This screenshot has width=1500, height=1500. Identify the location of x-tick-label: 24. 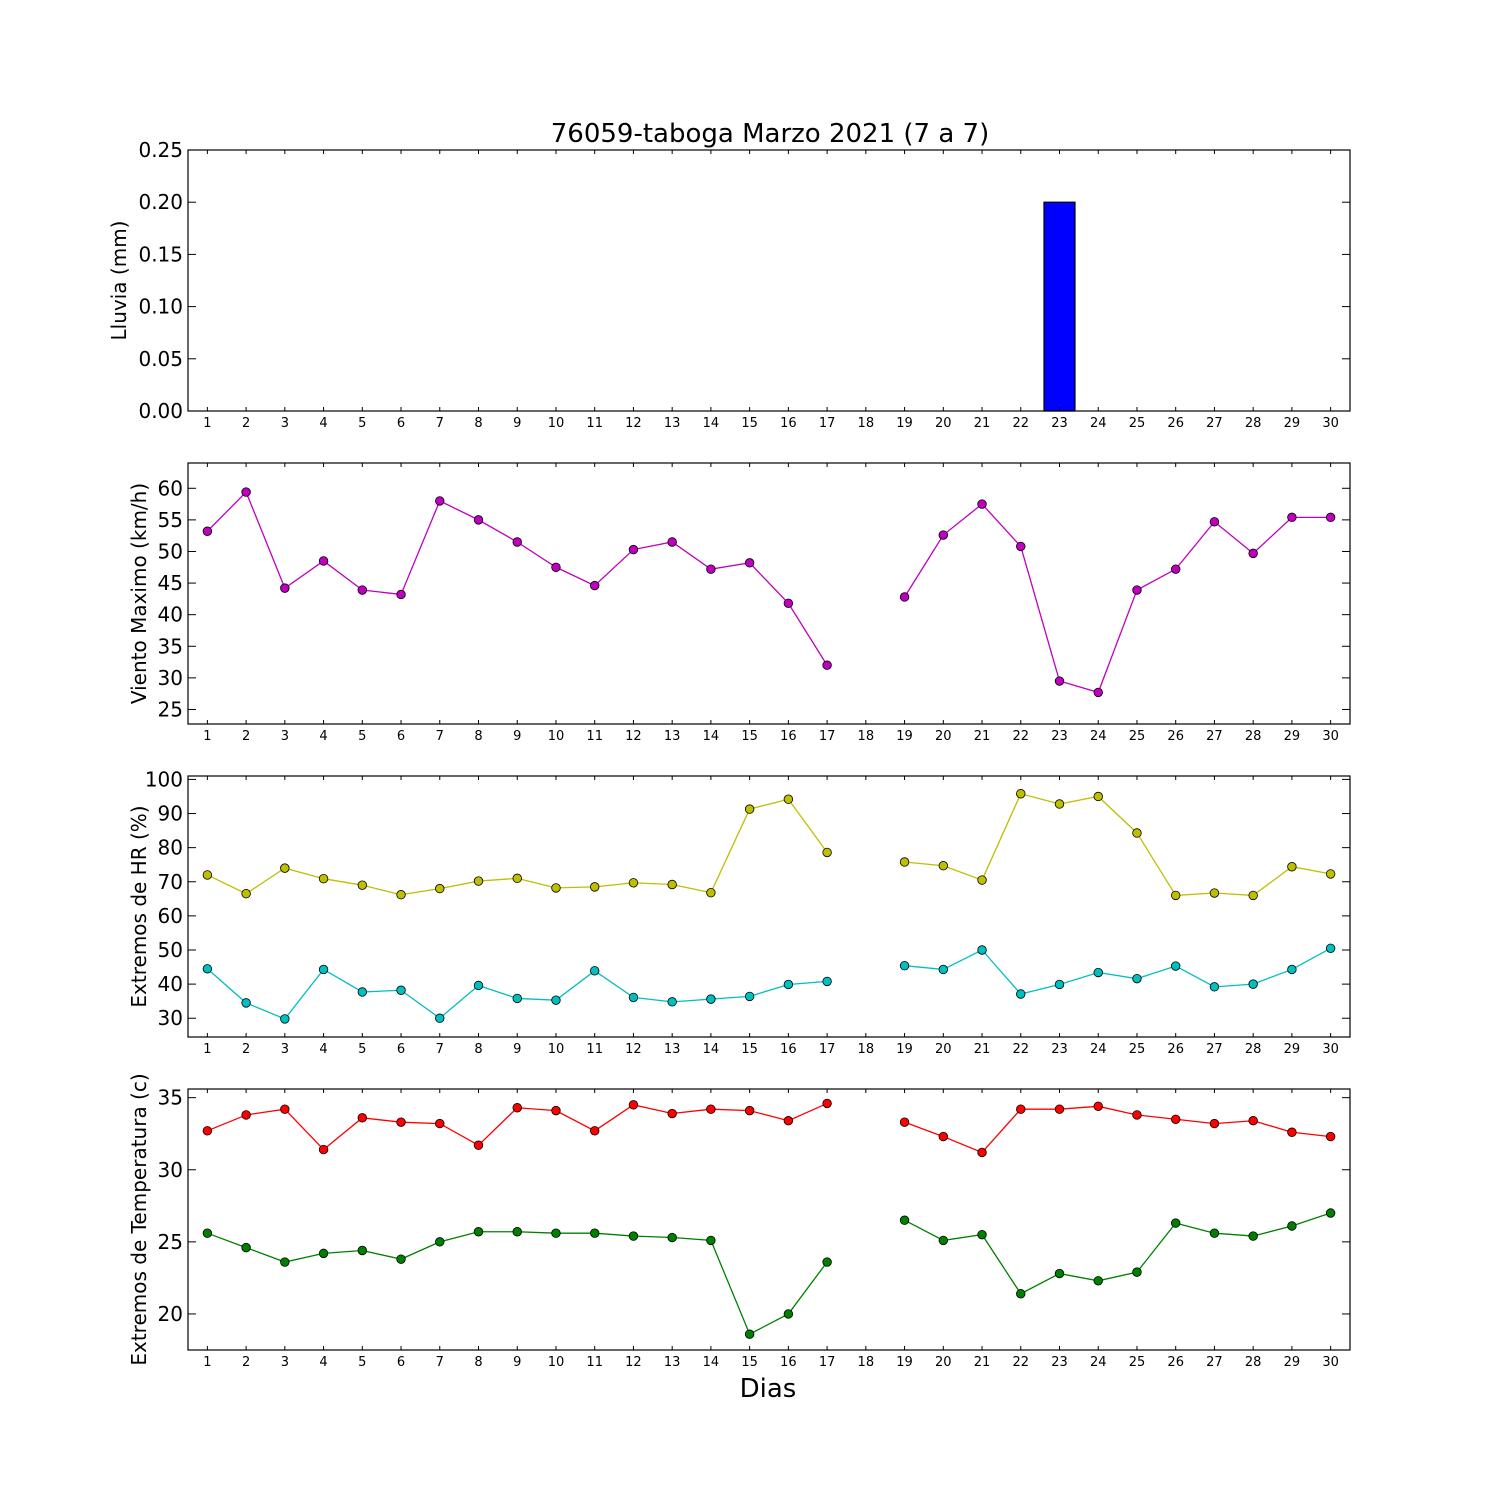
(1098, 1362).